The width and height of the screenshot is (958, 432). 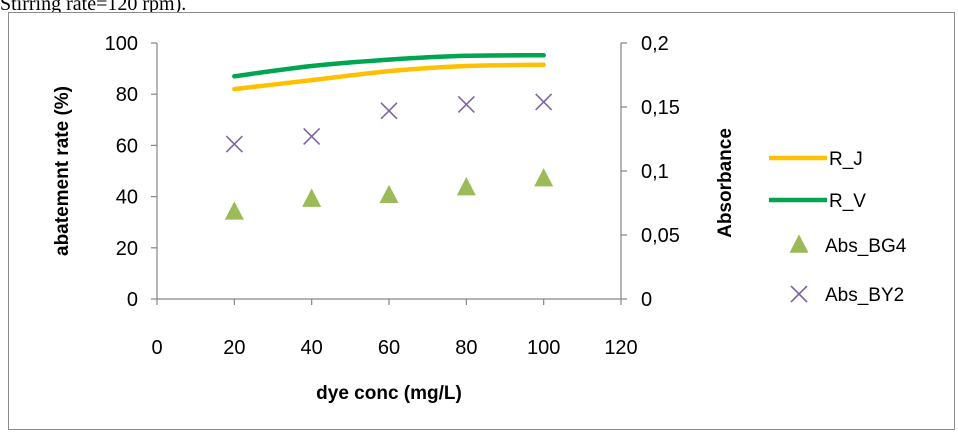 I want to click on legend-label: R_J, so click(x=846, y=159).